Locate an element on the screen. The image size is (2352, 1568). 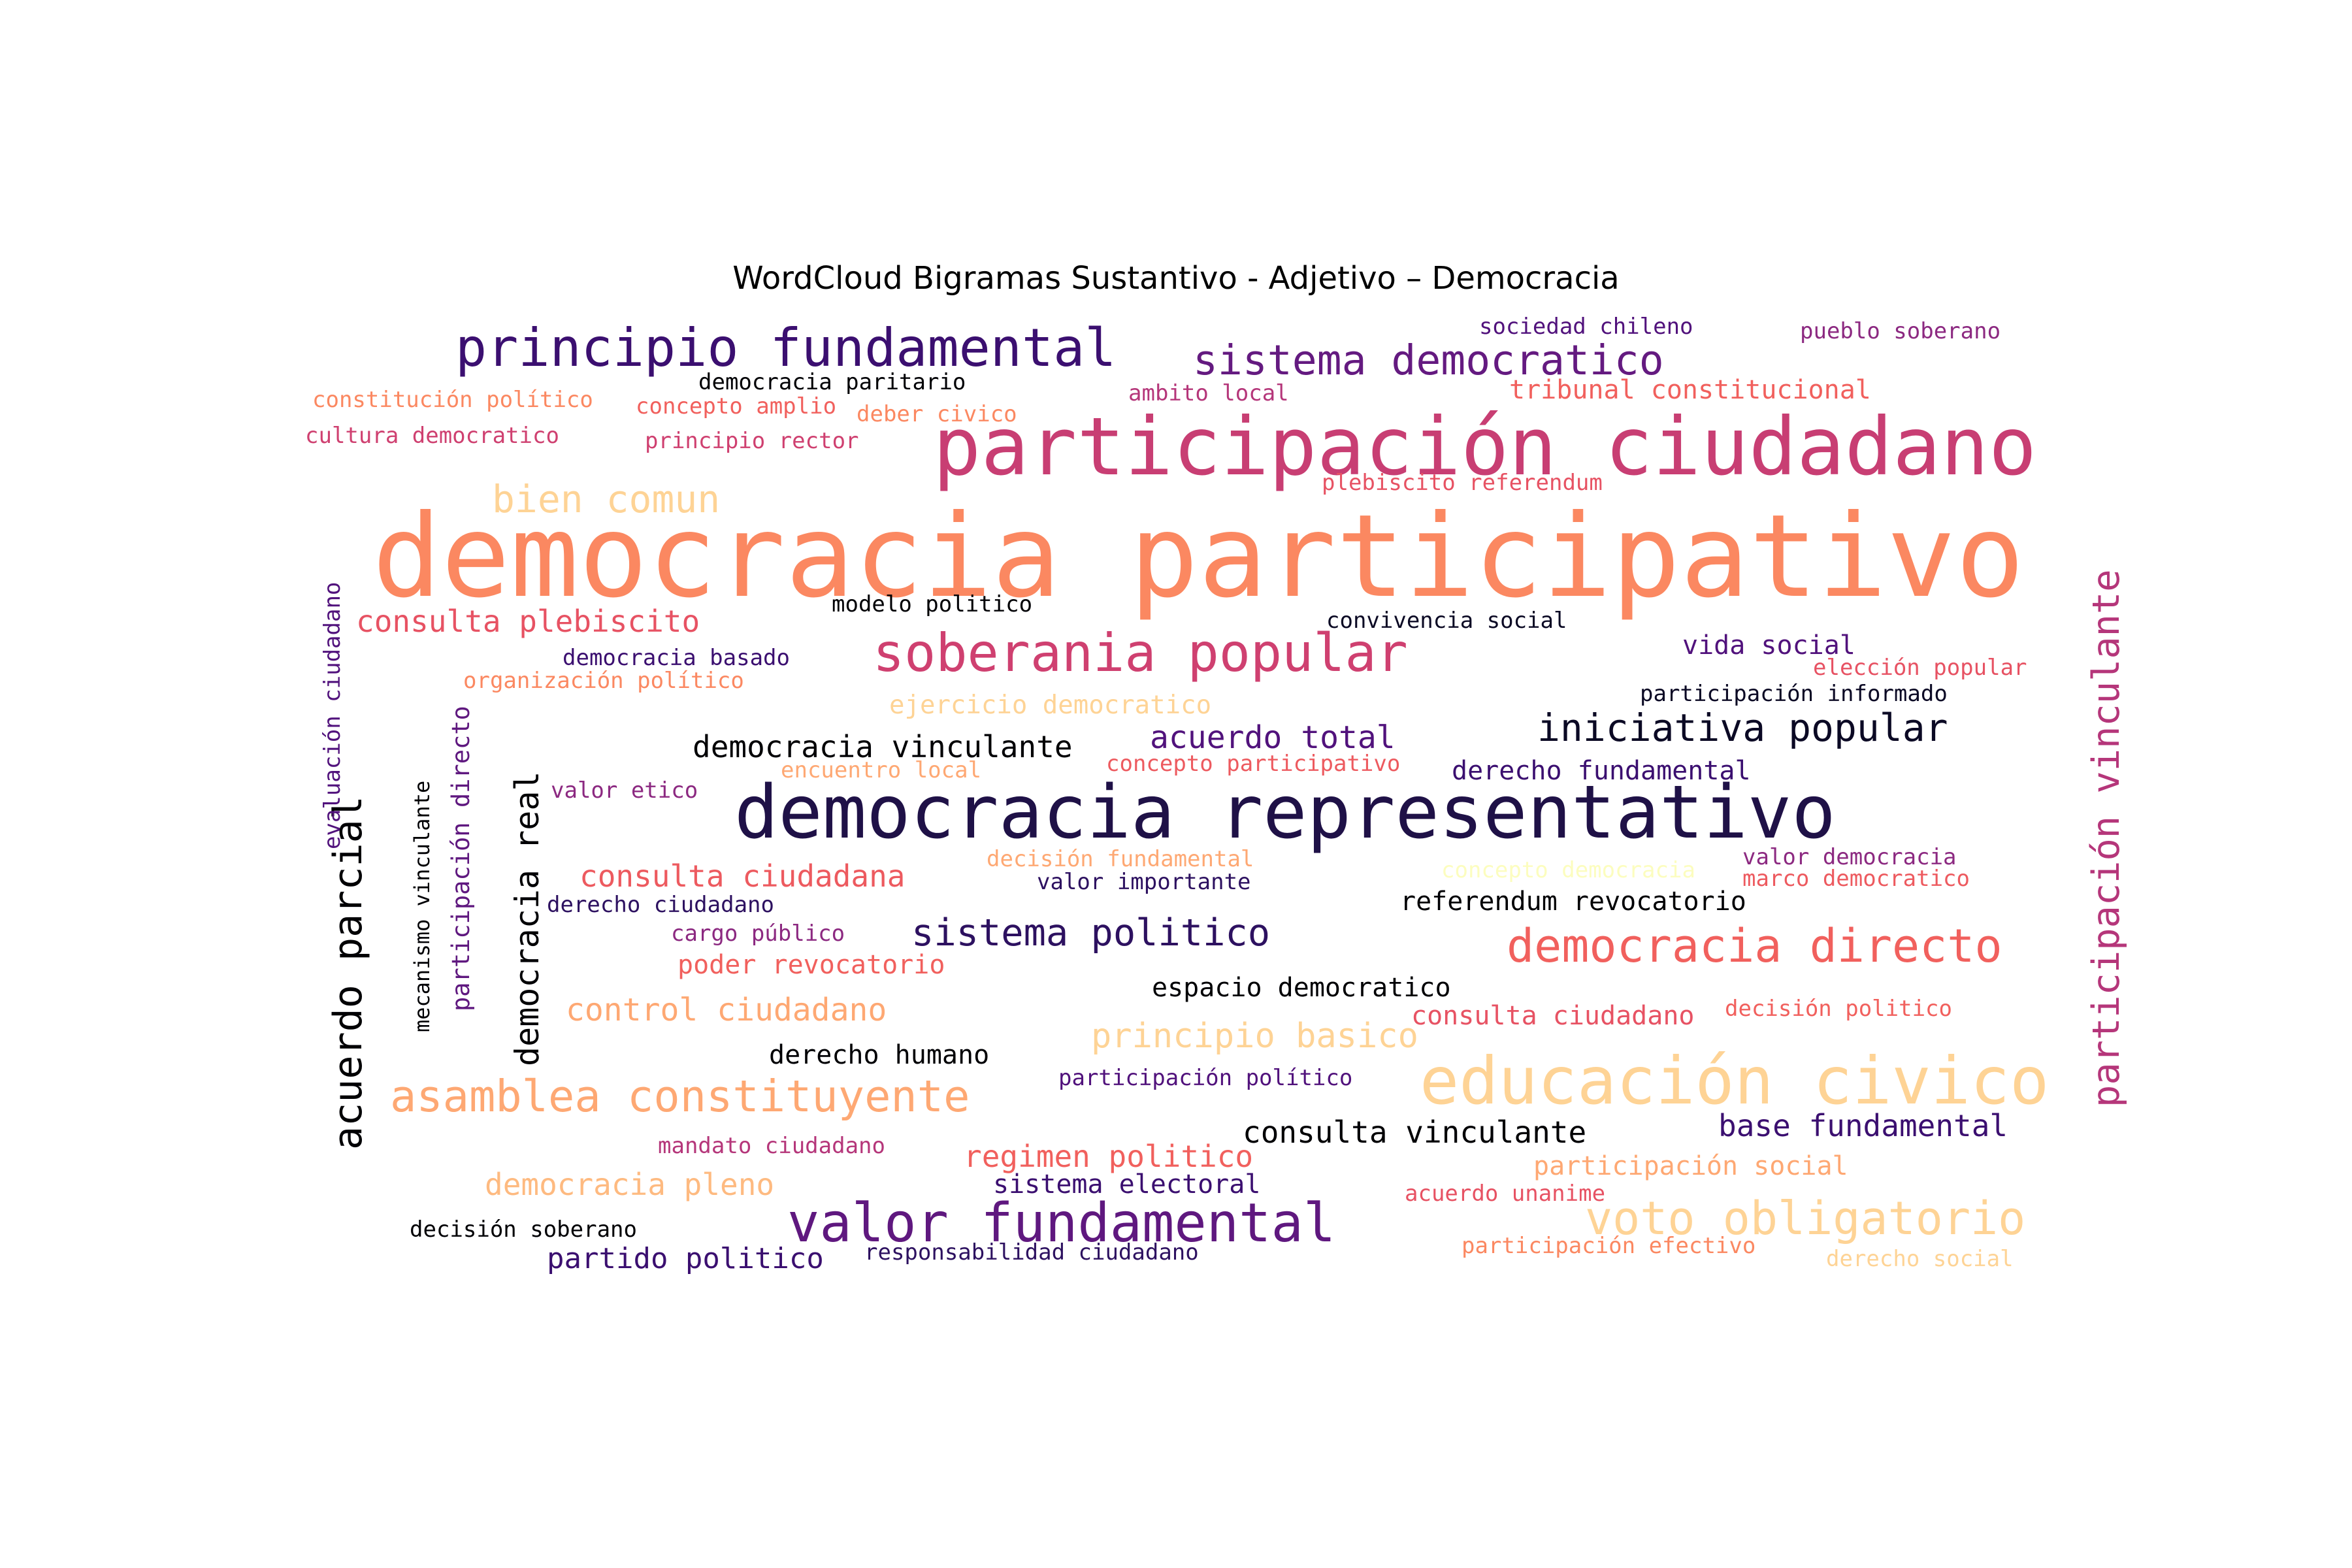
word-0: democracia participativo is located at coordinates (1198, 557).